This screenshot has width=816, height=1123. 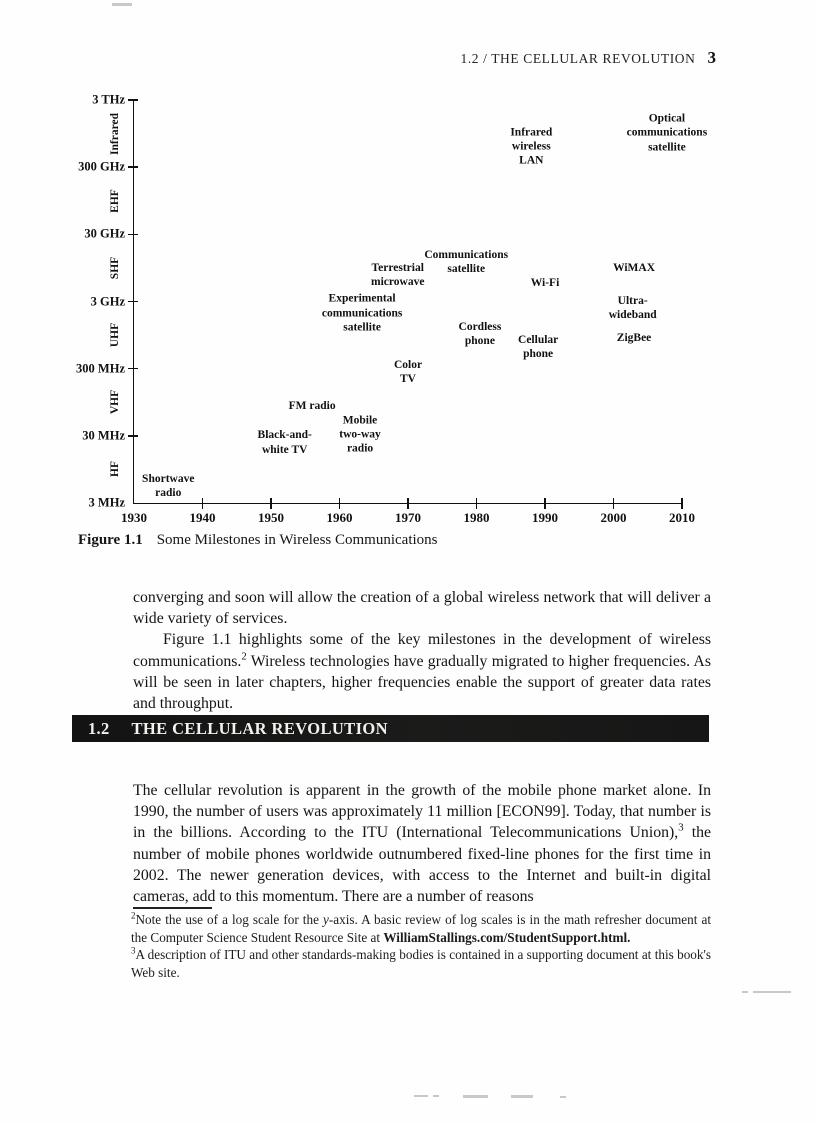 I want to click on milestone-label: ZigBee, so click(x=634, y=337).